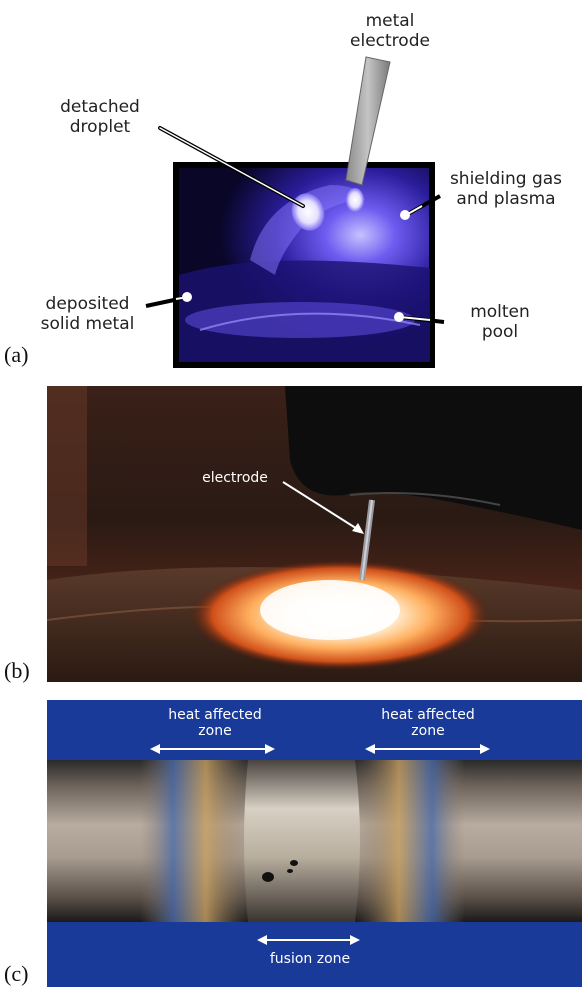 Image resolution: width=582 pixels, height=990 pixels. I want to click on label-detached-droplet: detached droplet, so click(100, 117).